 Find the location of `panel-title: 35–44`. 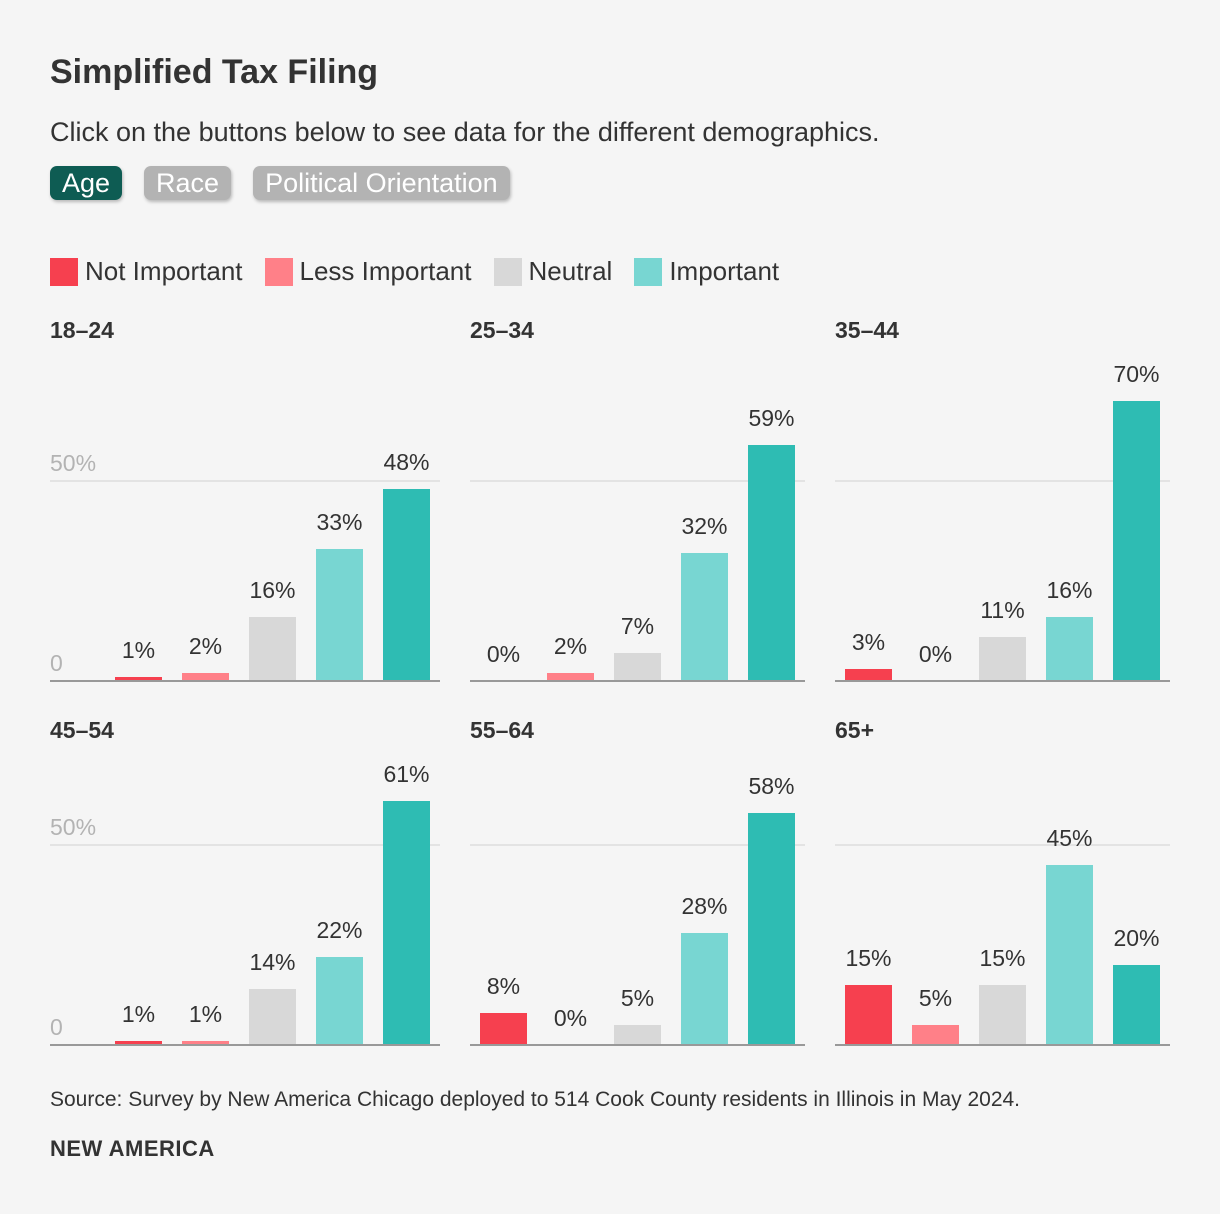

panel-title: 35–44 is located at coordinates (867, 330).